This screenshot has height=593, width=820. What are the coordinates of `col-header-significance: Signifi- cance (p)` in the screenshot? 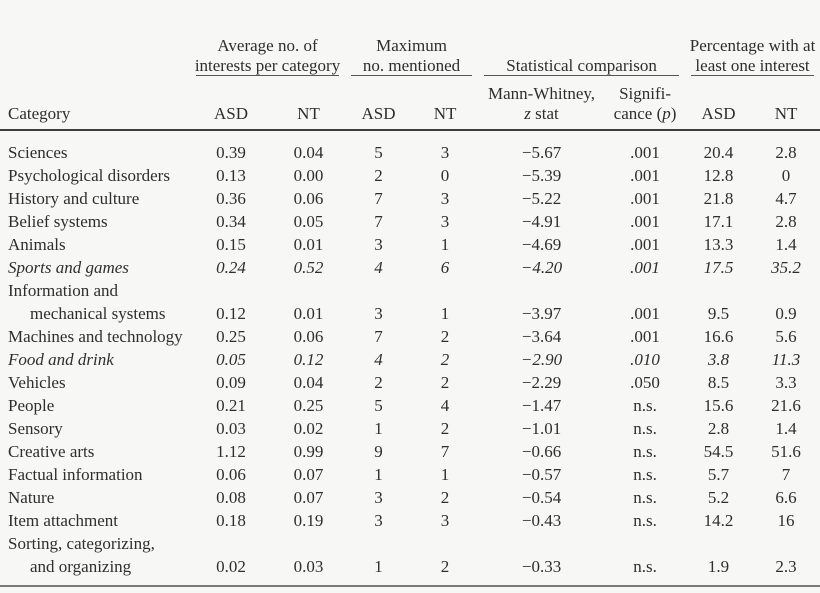 It's located at (645, 103).